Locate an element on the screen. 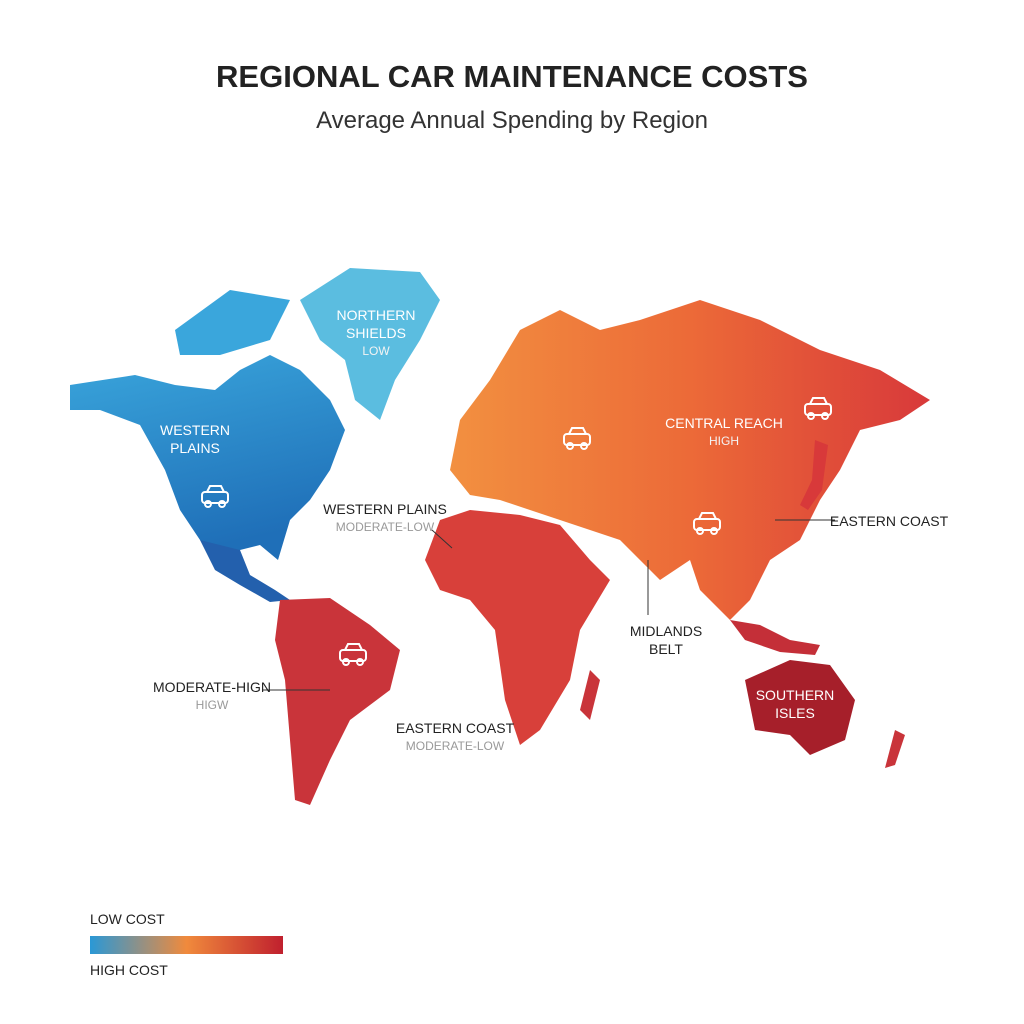 The image size is (1024, 1024). region-label: WESTERN PLAINS is located at coordinates (195, 439).